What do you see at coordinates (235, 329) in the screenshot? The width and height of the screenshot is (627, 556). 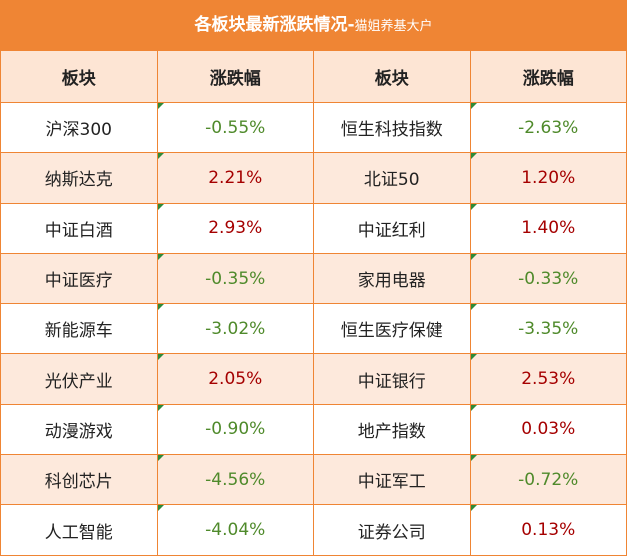 I see `change-cell: -3.02%` at bounding box center [235, 329].